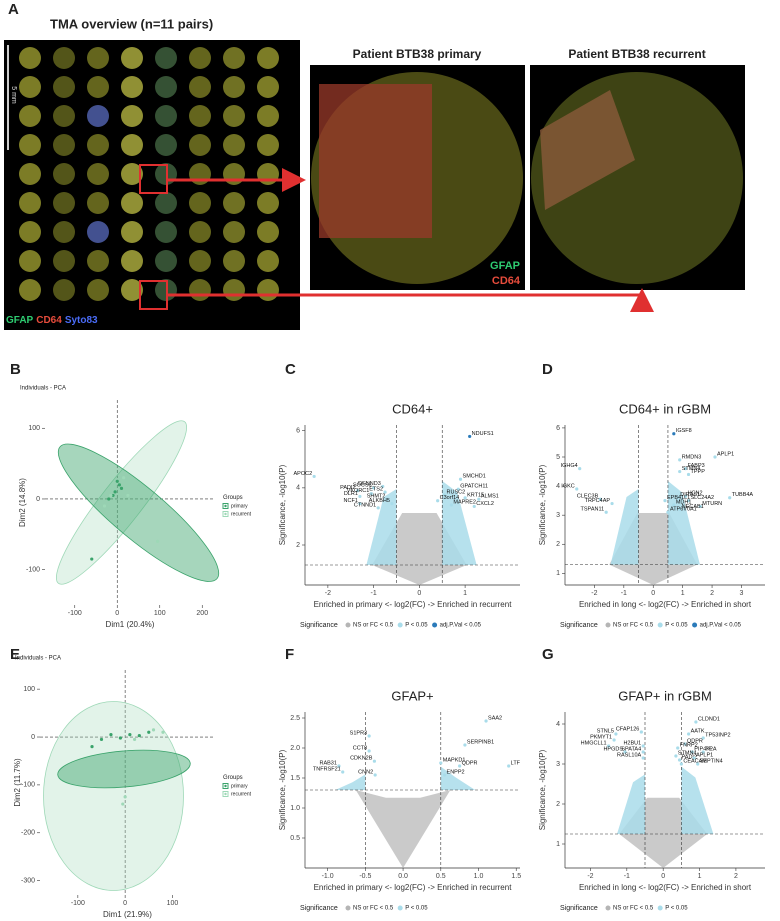 Image resolution: width=780 pixels, height=921 pixels. Describe the element at coordinates (458, 778) in the screenshot. I see `sig-cloud` at that location.